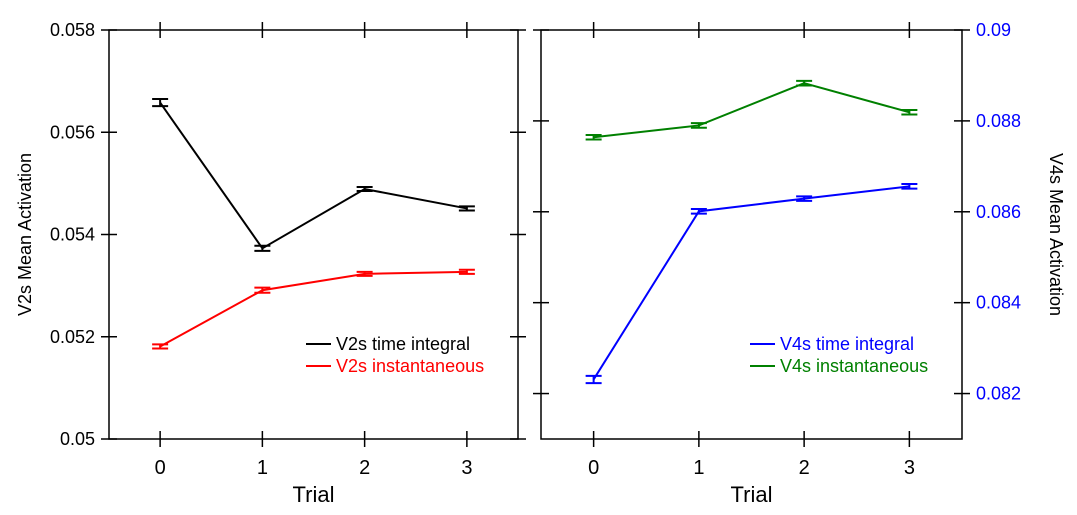 The height and width of the screenshot is (515, 1077). I want to click on v2s-x-tick-label-3: 3, so click(466, 468).